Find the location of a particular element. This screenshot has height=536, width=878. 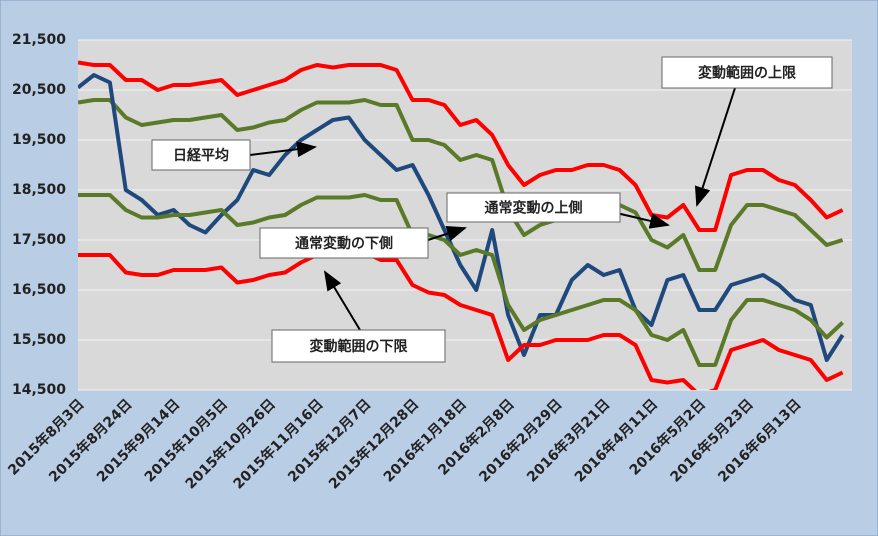

series-label: 変動範囲の上限 is located at coordinates (747, 73).